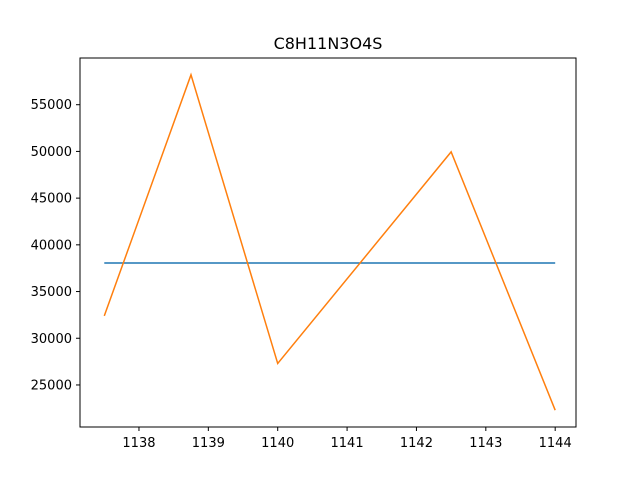 This screenshot has width=640, height=480. Describe the element at coordinates (277, 443) in the screenshot. I see `x-tick-label: 1140` at that location.